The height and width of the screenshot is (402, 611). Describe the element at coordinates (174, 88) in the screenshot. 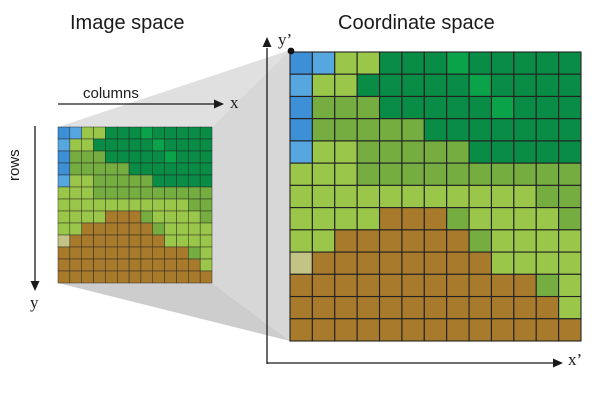

I see `projection-frustum-top` at that location.